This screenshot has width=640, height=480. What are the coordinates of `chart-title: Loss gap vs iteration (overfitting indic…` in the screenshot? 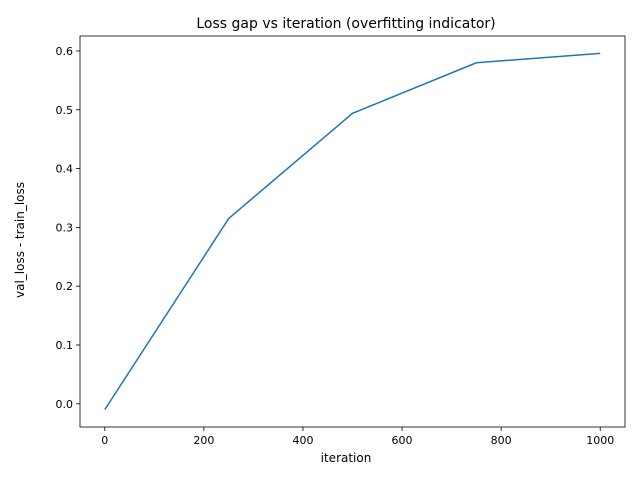 It's located at (345, 24).